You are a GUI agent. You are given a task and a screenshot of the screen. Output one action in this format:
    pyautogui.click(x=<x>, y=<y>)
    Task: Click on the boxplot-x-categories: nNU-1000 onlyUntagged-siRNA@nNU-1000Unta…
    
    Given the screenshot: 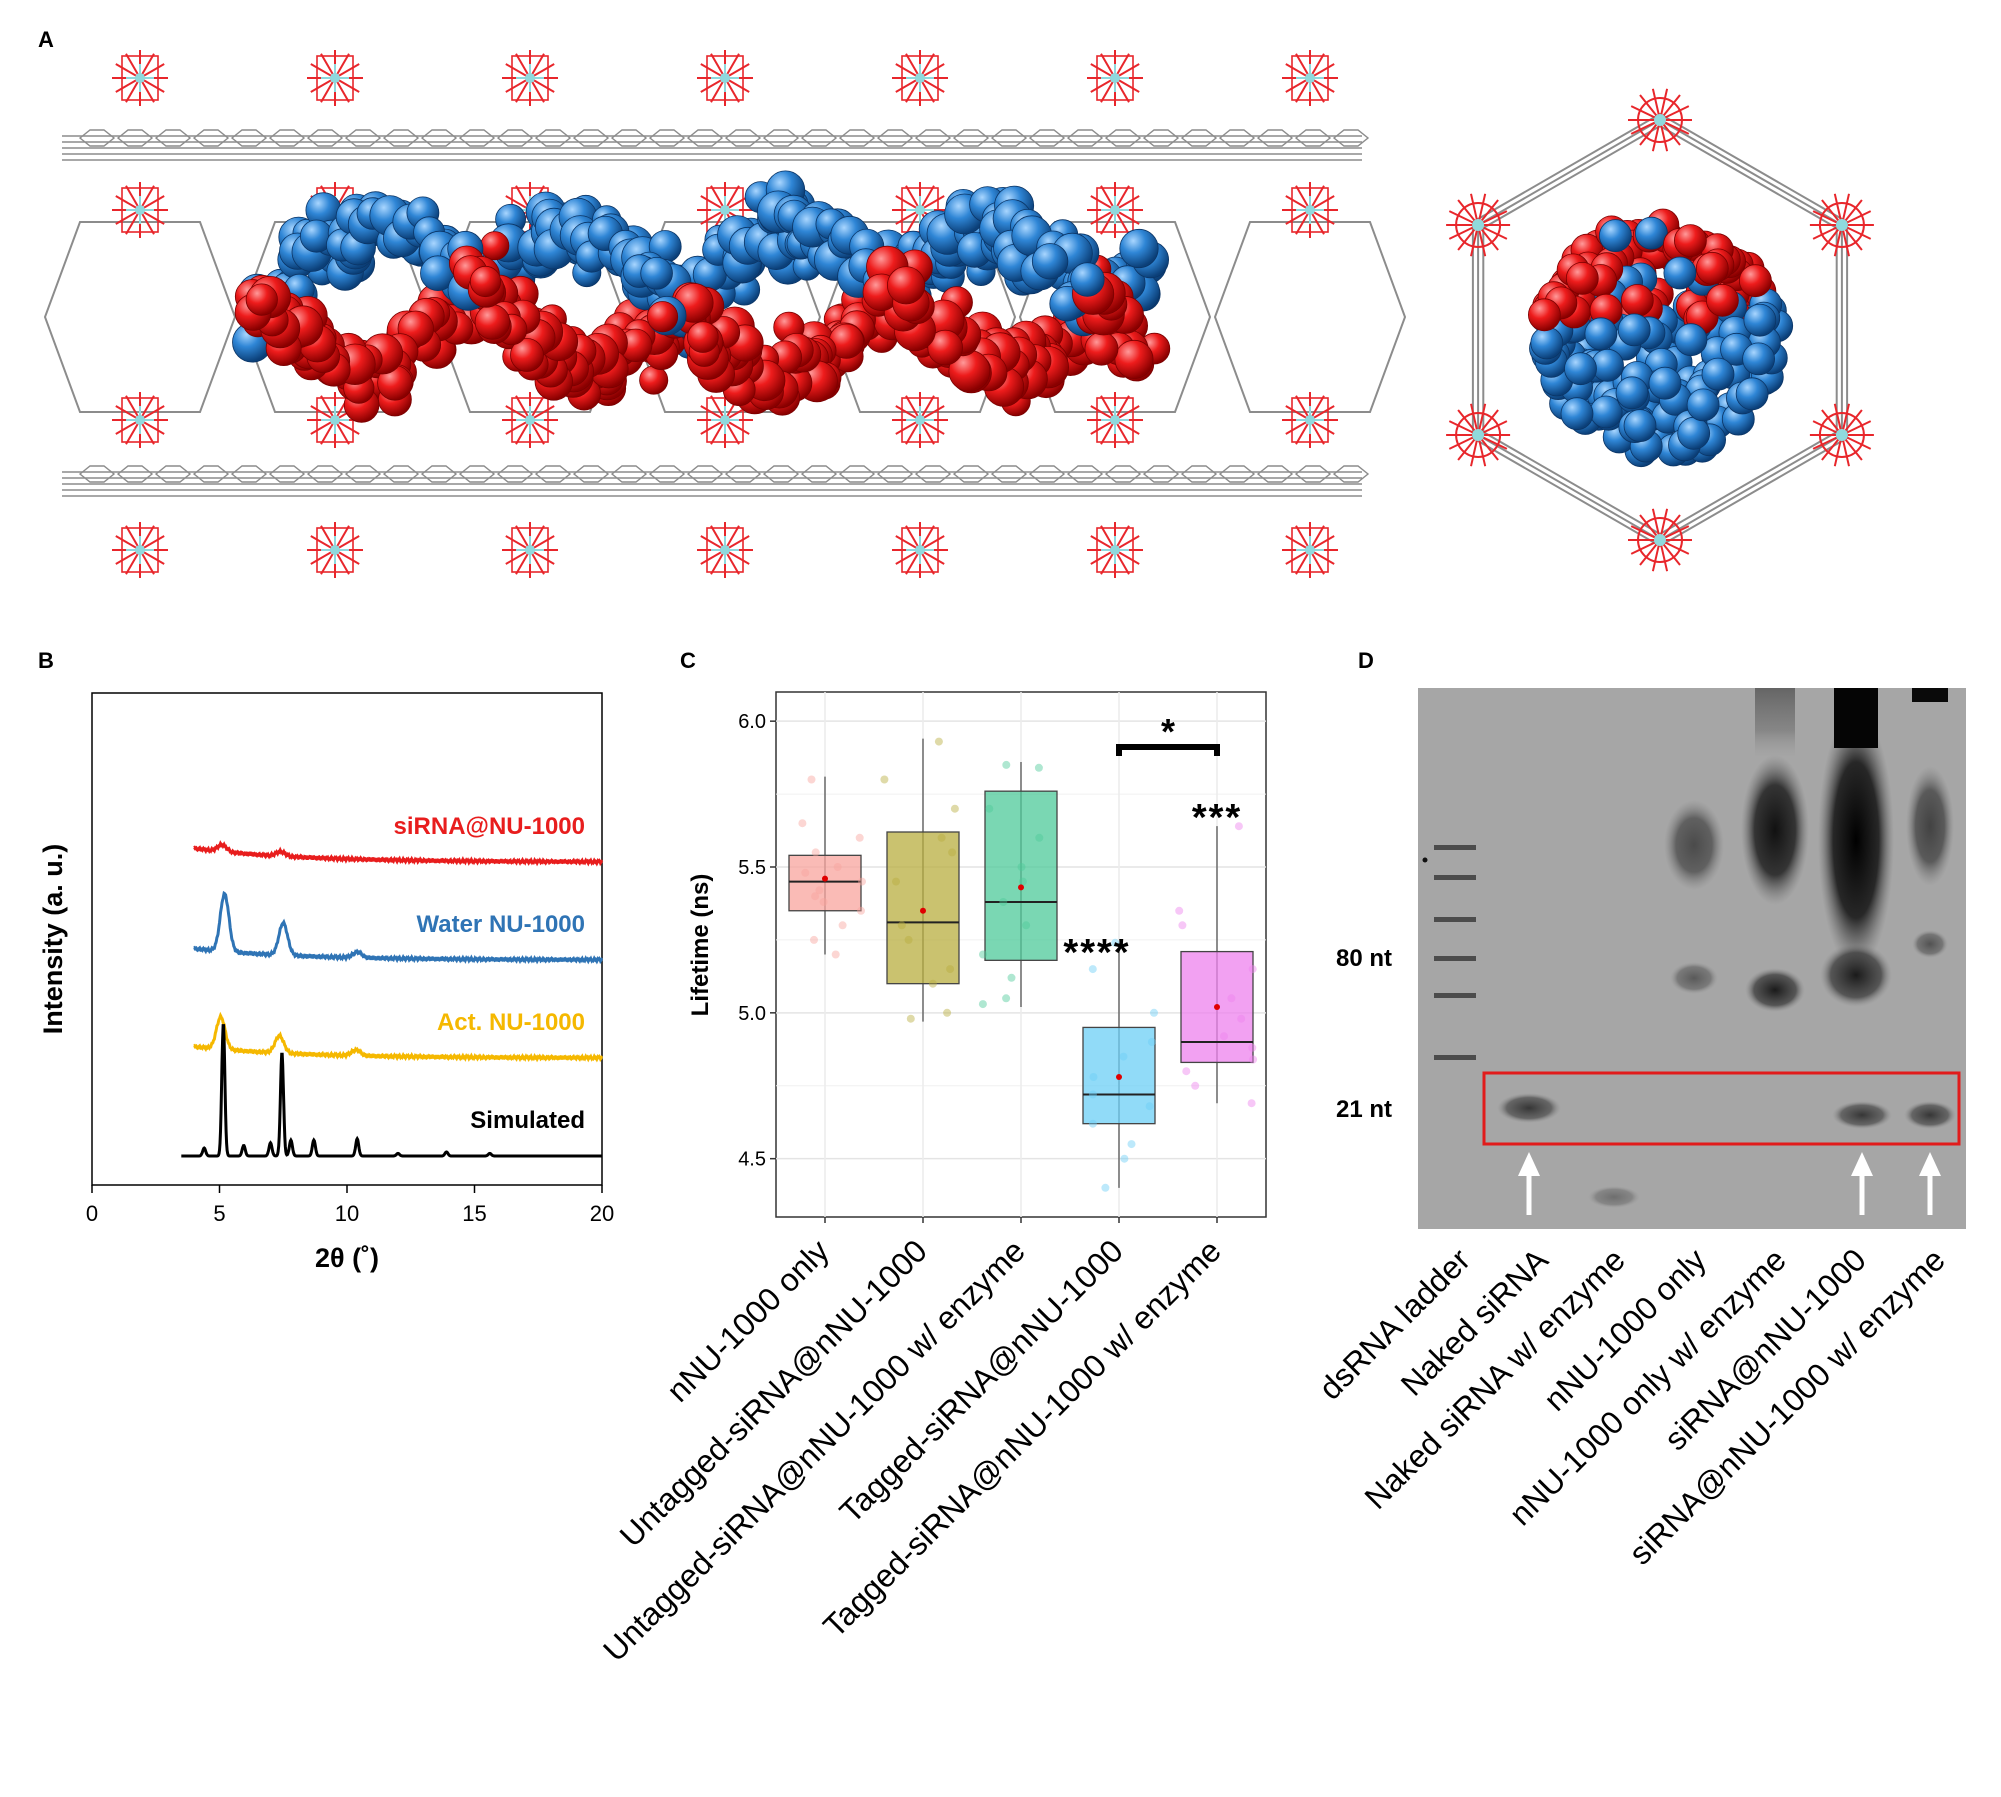 What is the action you would take?
    pyautogui.click(x=912, y=1442)
    